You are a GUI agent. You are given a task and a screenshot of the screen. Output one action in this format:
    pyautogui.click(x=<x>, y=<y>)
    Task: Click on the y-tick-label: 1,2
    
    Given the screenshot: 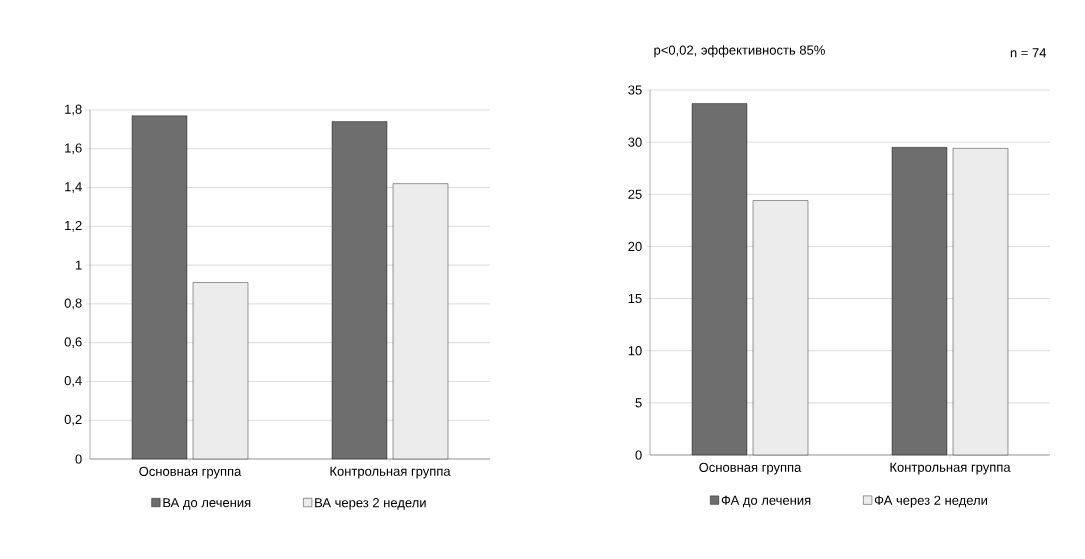 What is the action you would take?
    pyautogui.click(x=73, y=226)
    